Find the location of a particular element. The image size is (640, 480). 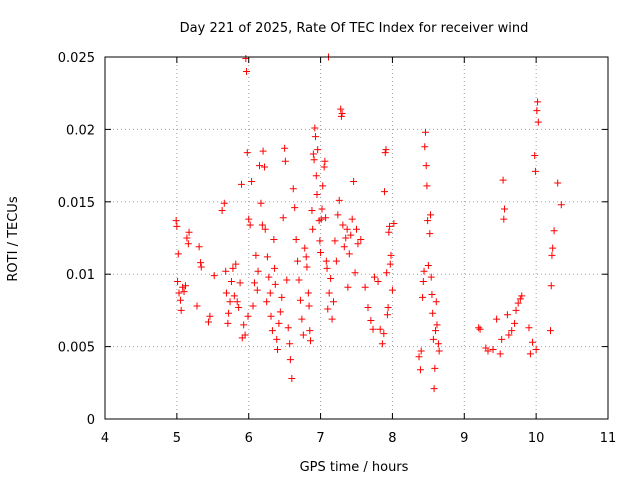

x-tick-label: 8 is located at coordinates (392, 438).